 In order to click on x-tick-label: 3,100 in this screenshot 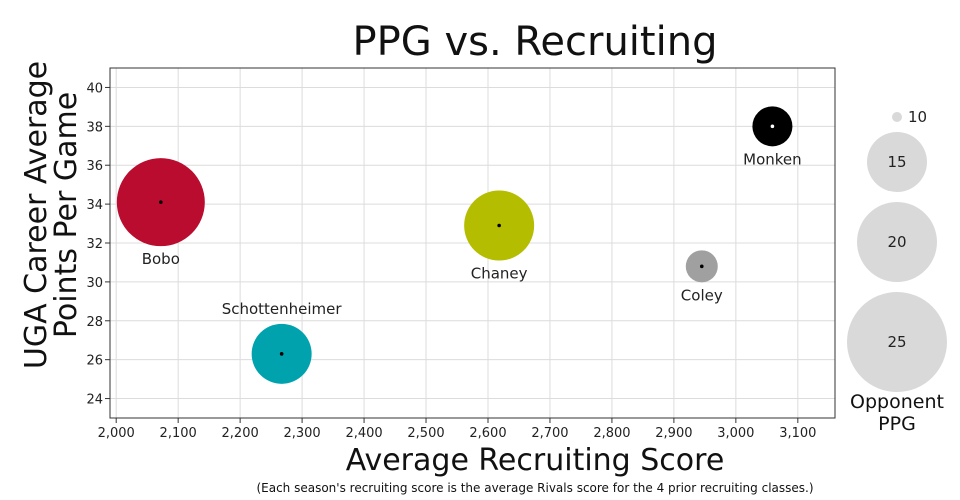, I will do `click(797, 433)`.